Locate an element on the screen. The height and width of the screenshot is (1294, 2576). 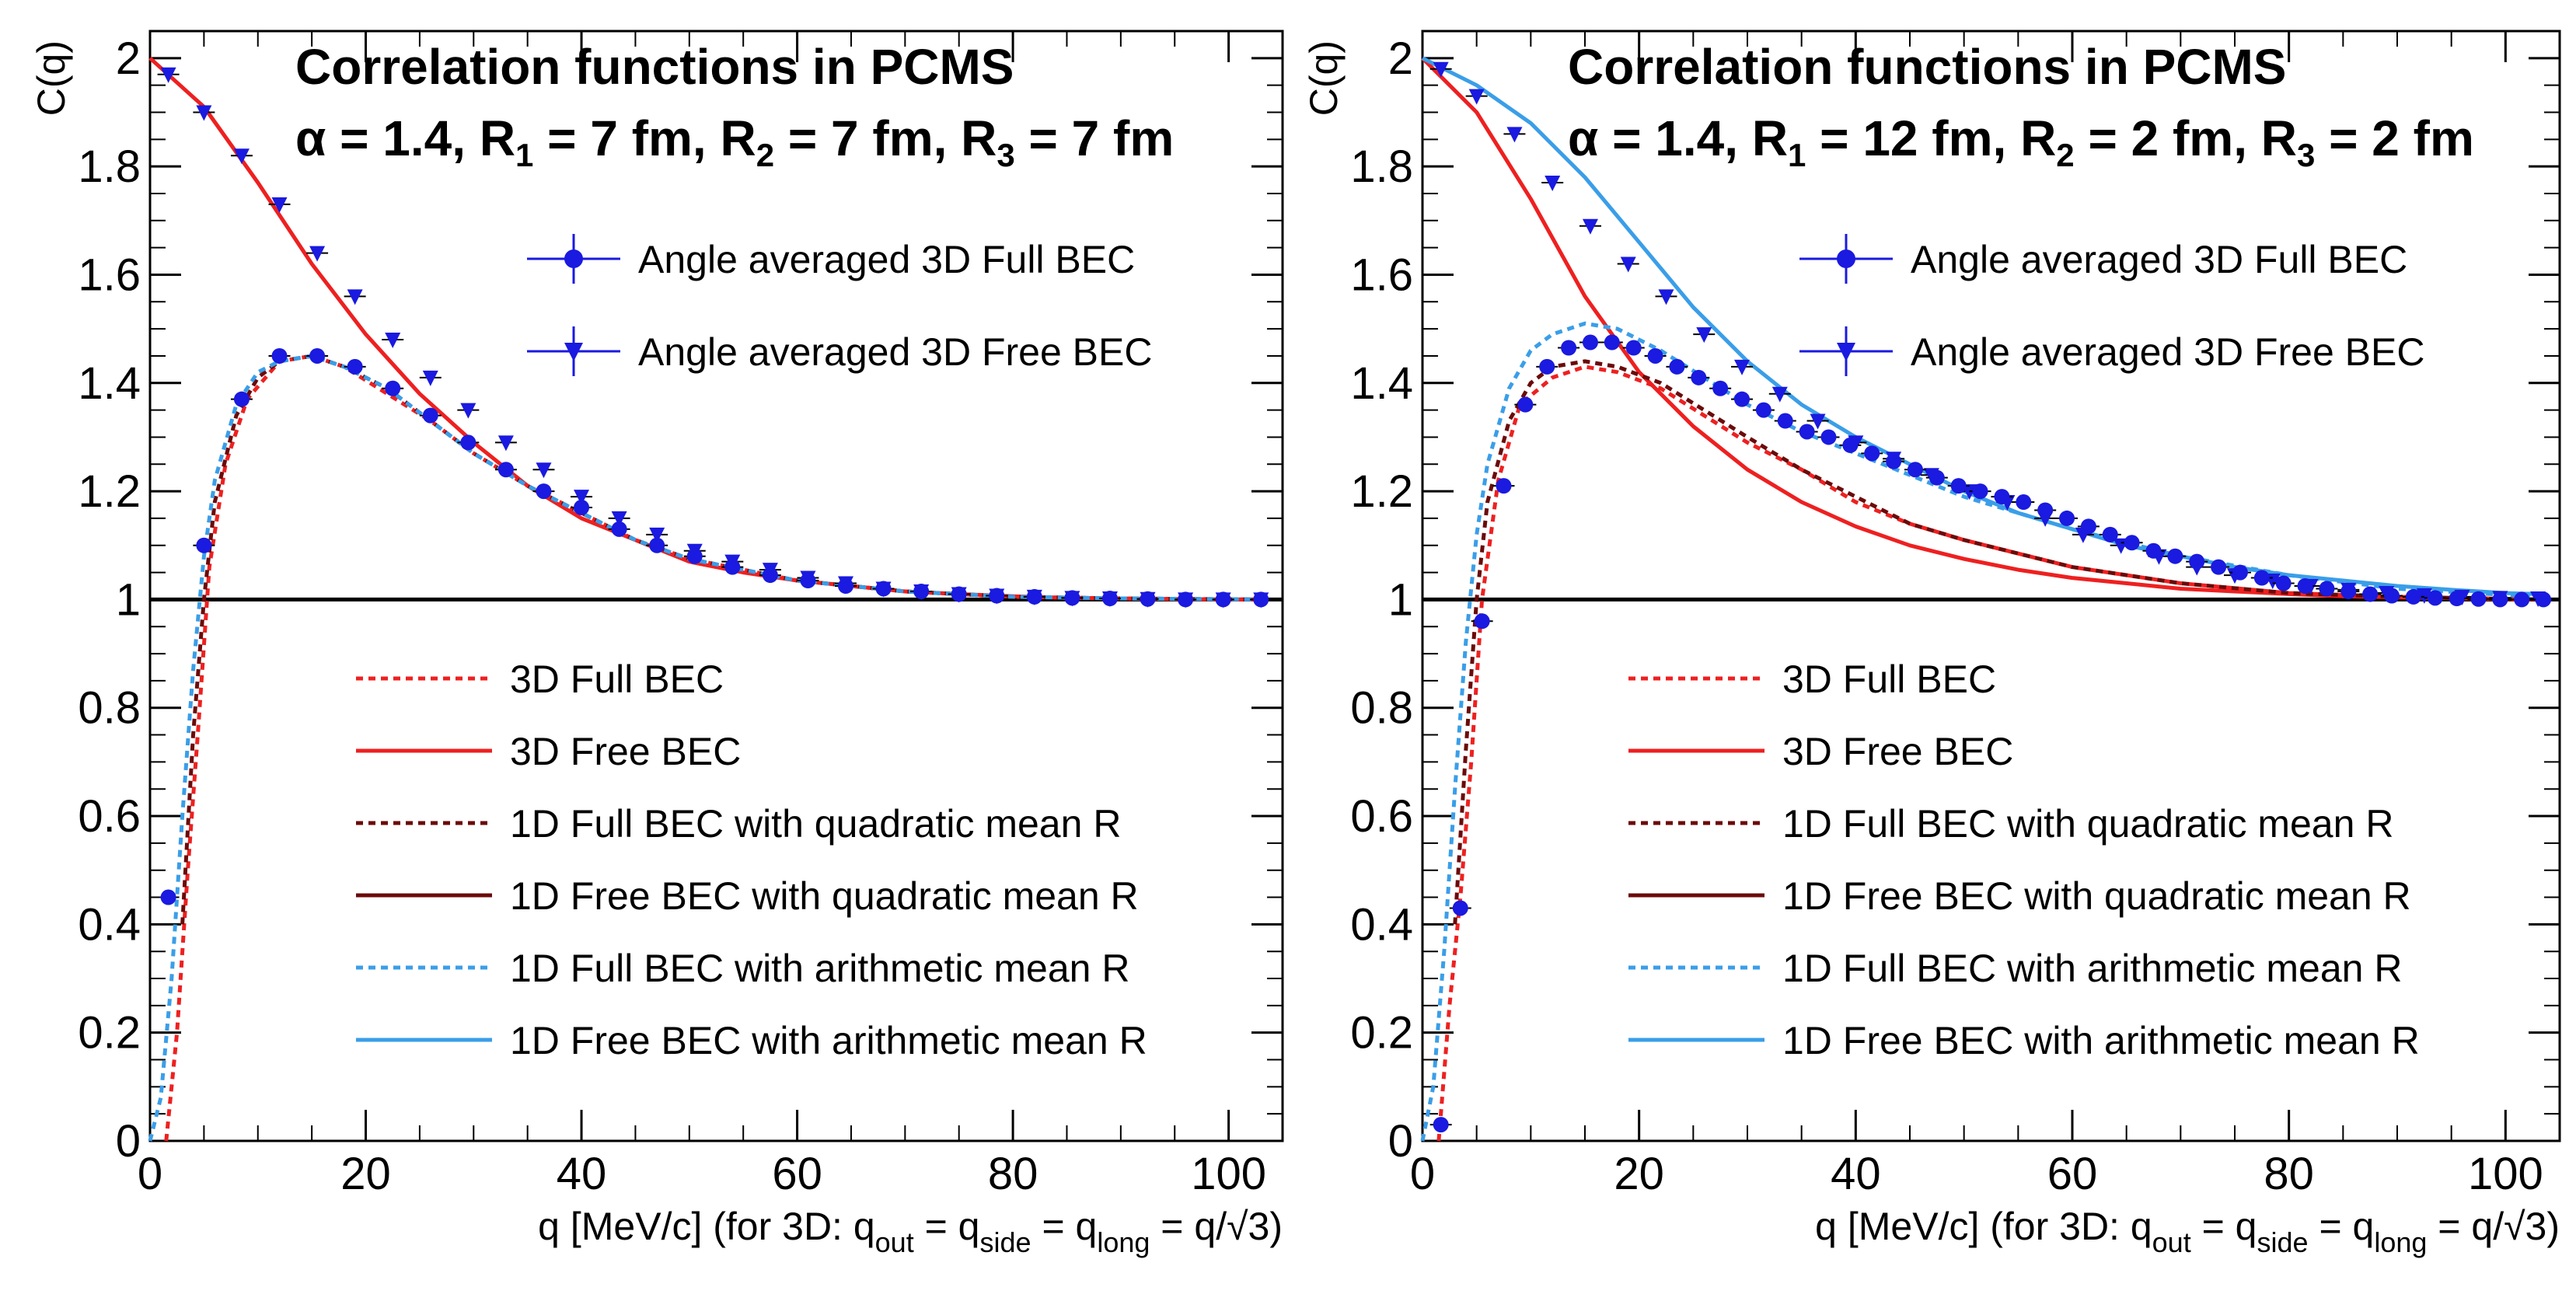
x-tick-label: 0 is located at coordinates (1423, 1174).